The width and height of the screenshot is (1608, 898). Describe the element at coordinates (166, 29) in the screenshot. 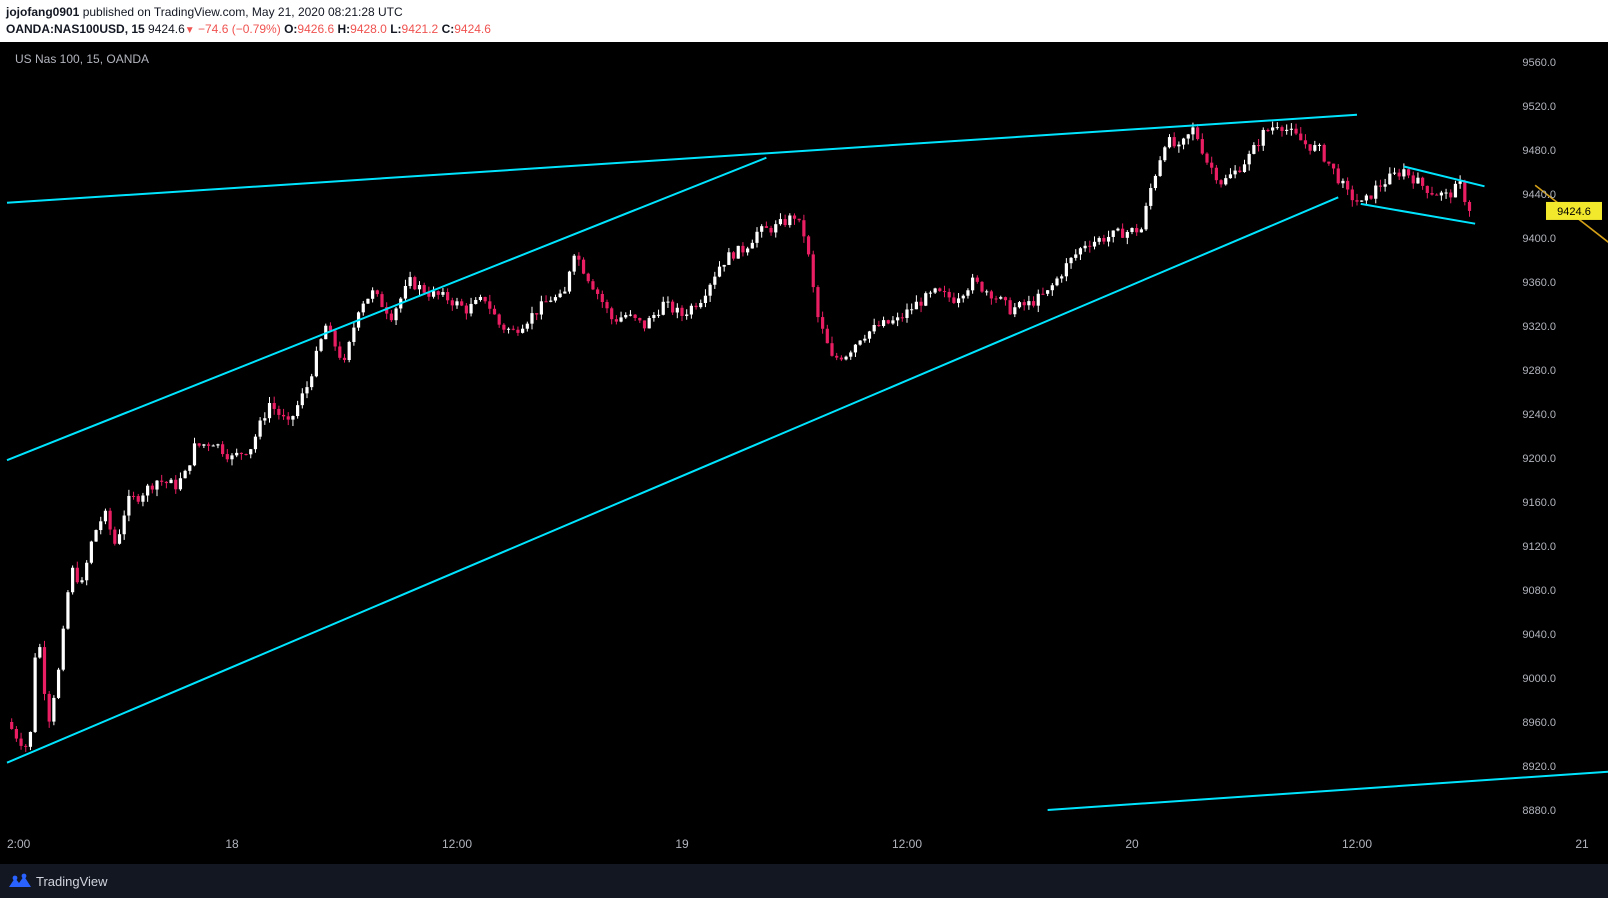

I see `last-price: 9424.6` at that location.